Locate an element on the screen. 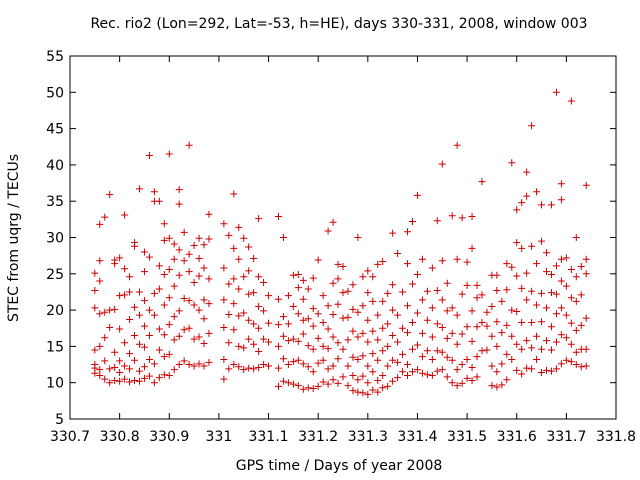 This screenshot has width=640, height=480. x-tick-label: 331.8 is located at coordinates (616, 437).